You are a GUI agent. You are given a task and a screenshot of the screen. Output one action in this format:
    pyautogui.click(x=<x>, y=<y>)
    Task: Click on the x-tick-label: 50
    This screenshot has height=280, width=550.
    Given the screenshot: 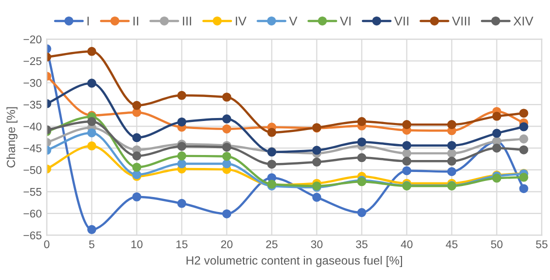 What is the action you would take?
    pyautogui.click(x=496, y=244)
    